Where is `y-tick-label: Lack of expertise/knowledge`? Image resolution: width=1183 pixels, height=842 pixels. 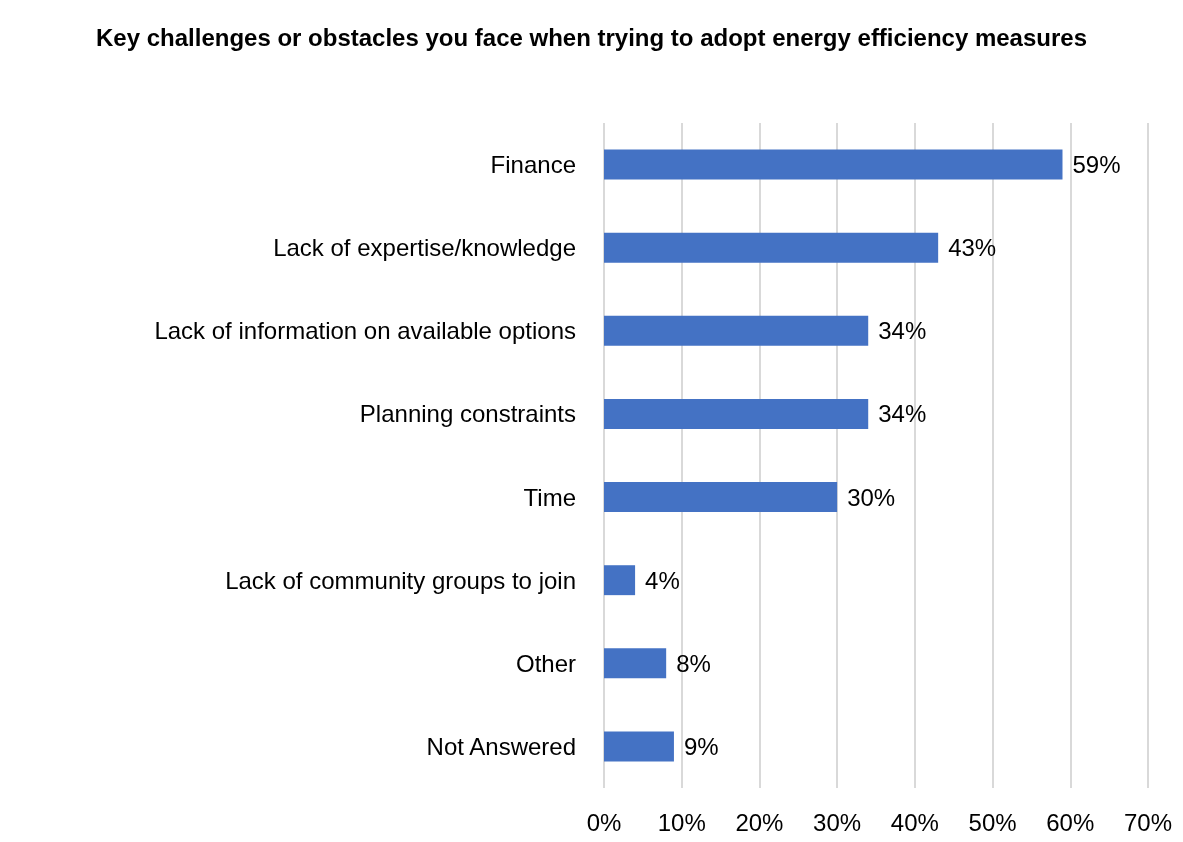
y-tick-label: Lack of expertise/knowledge is located at coordinates (424, 248).